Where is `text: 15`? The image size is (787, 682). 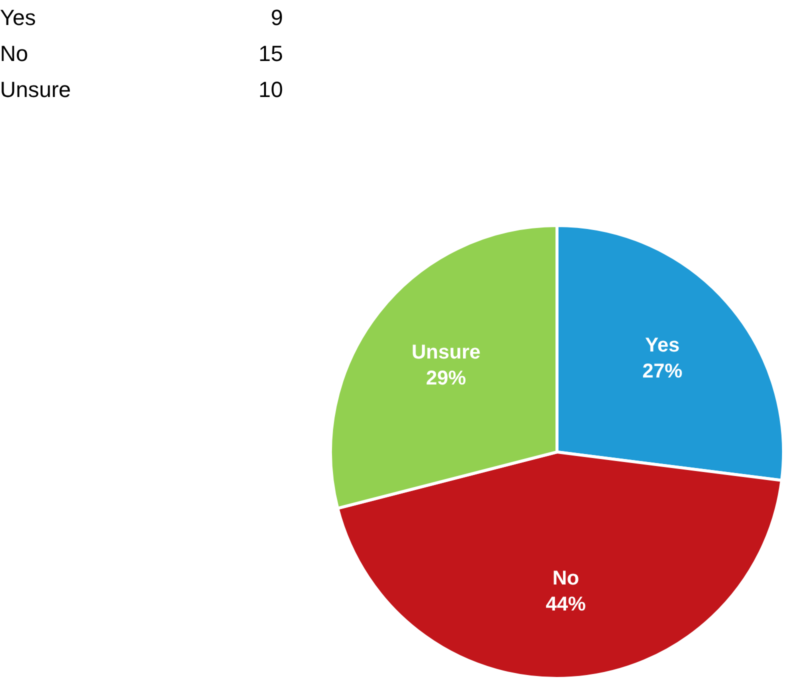
text: 15 is located at coordinates (270, 54).